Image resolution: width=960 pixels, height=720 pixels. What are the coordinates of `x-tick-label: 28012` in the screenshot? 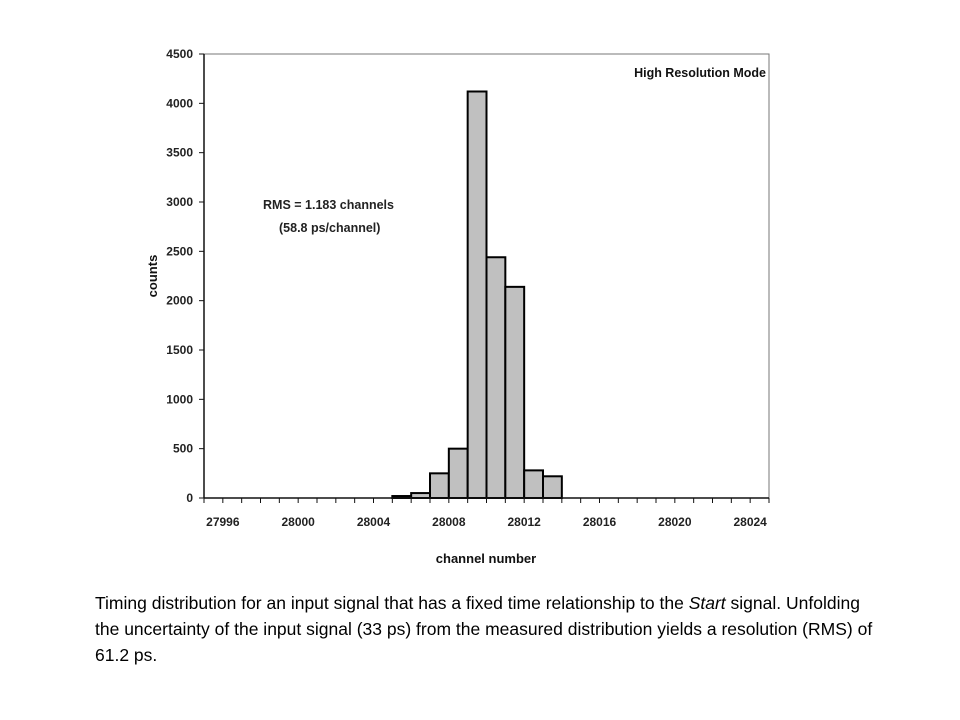 It's located at (524, 522).